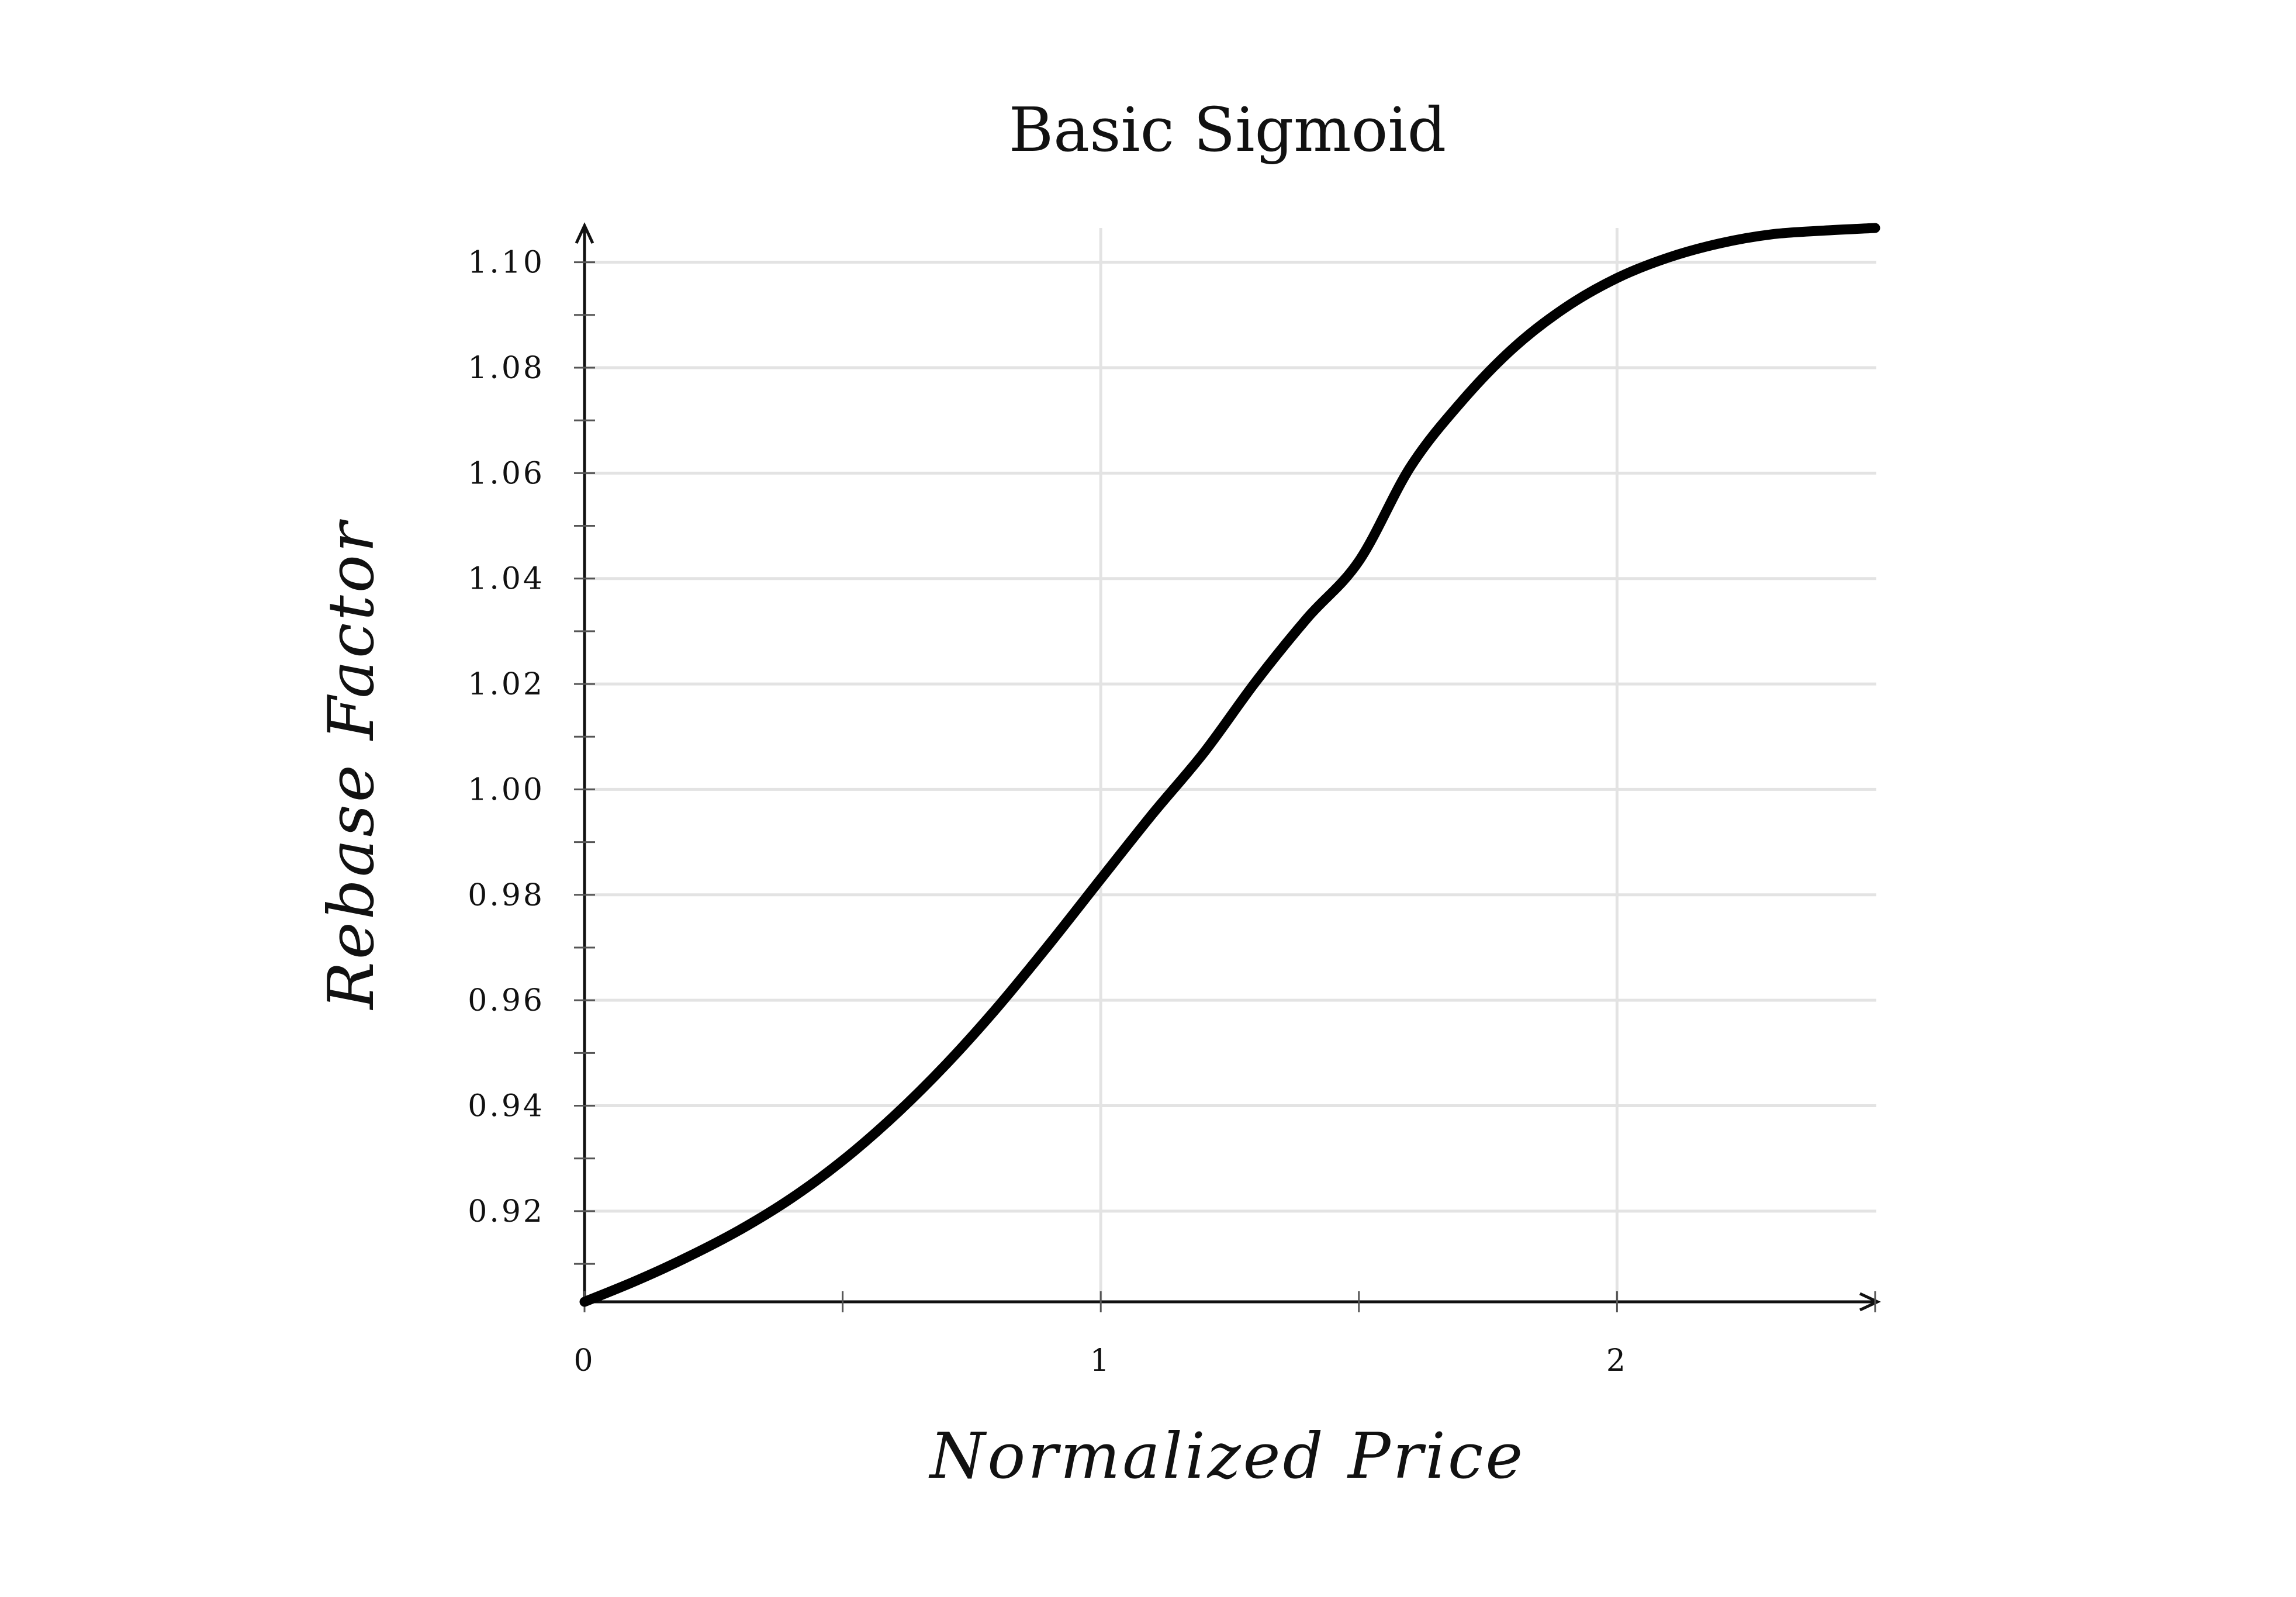 The image size is (2296, 1597). What do you see at coordinates (1101, 1360) in the screenshot?
I see `x-tick-label-1: 1` at bounding box center [1101, 1360].